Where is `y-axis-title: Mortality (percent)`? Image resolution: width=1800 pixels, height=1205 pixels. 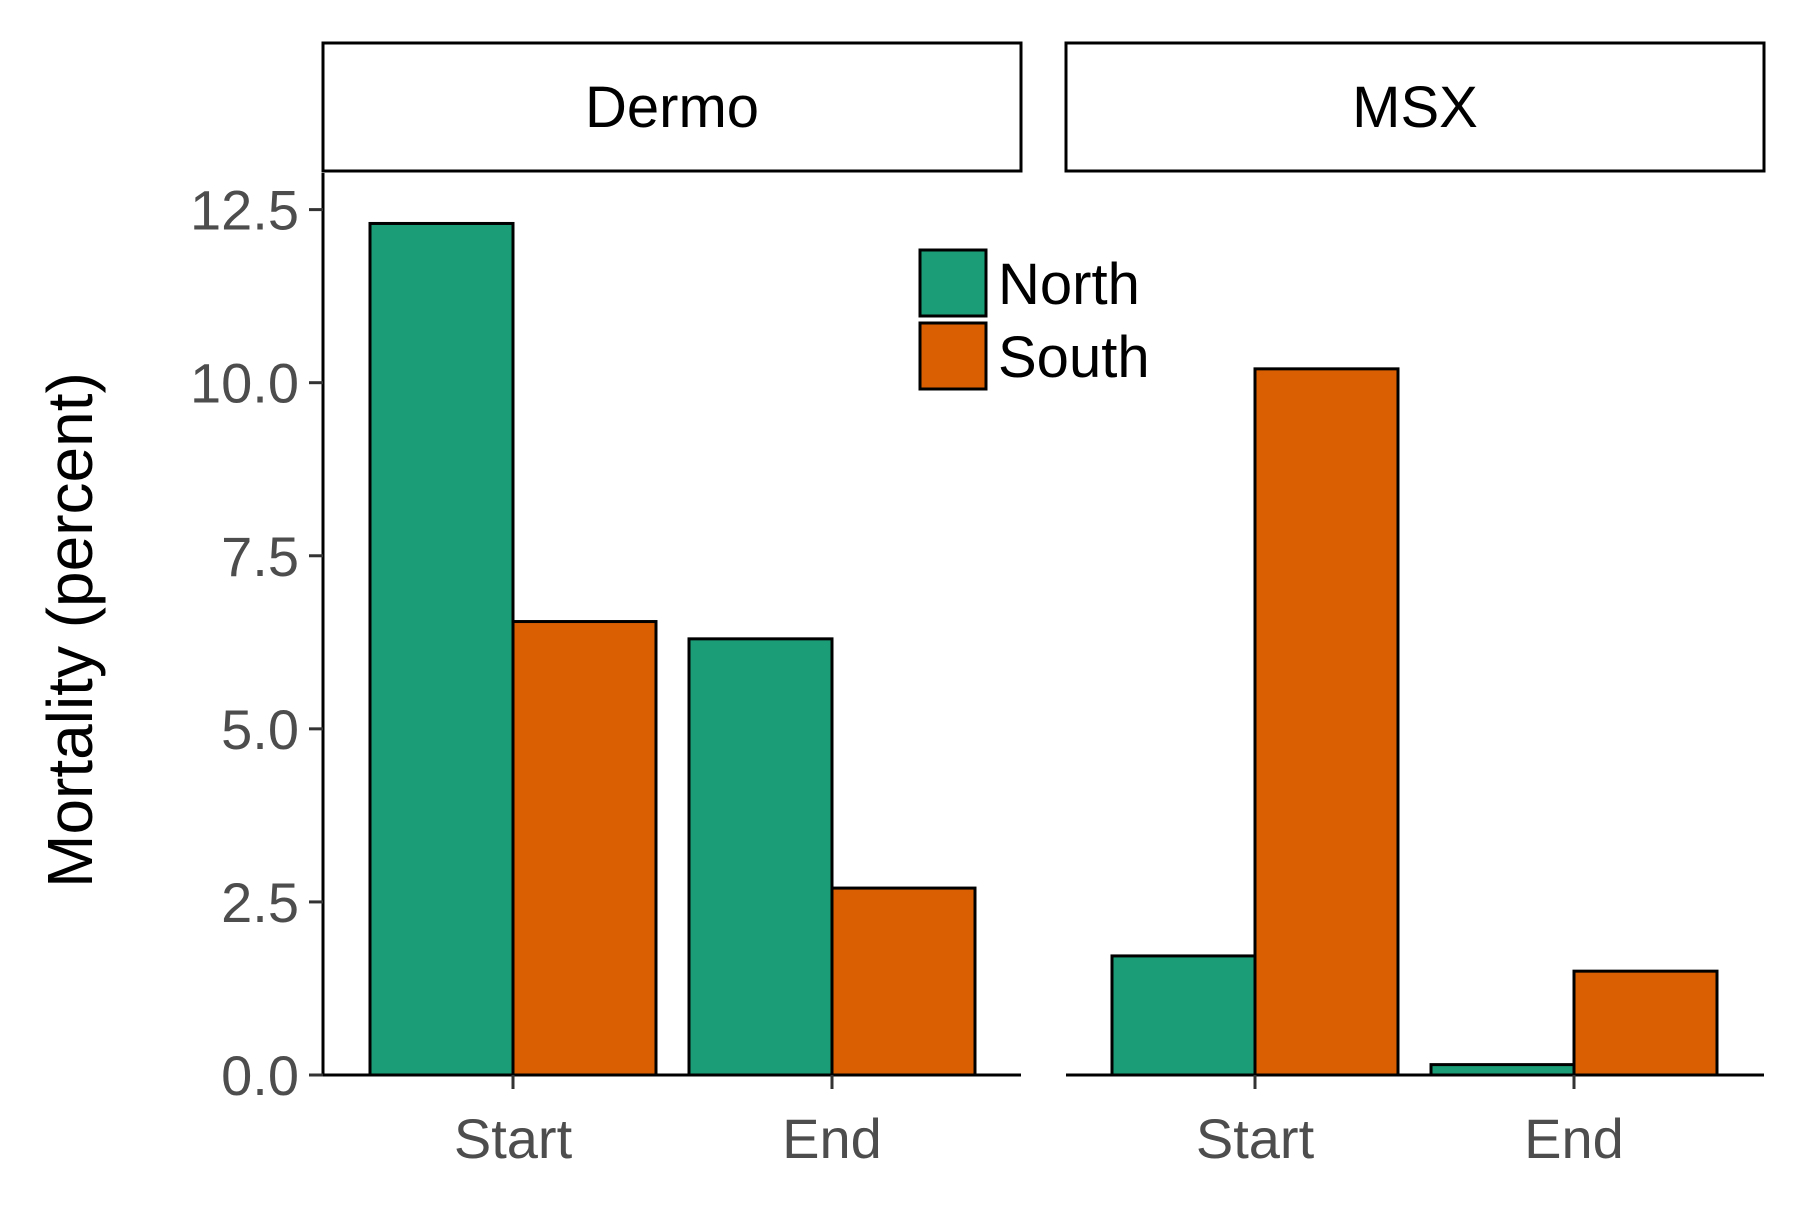
y-axis-title: Mortality (percent) is located at coordinates (70, 630).